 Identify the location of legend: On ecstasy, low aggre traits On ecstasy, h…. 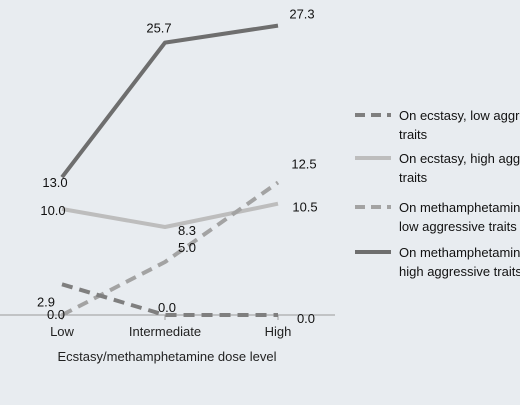
(437, 193).